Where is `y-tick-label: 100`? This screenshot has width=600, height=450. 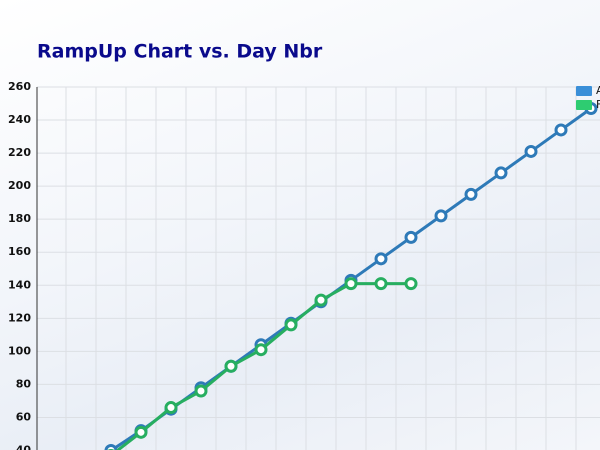
y-tick-label: 100 is located at coordinates (19, 350).